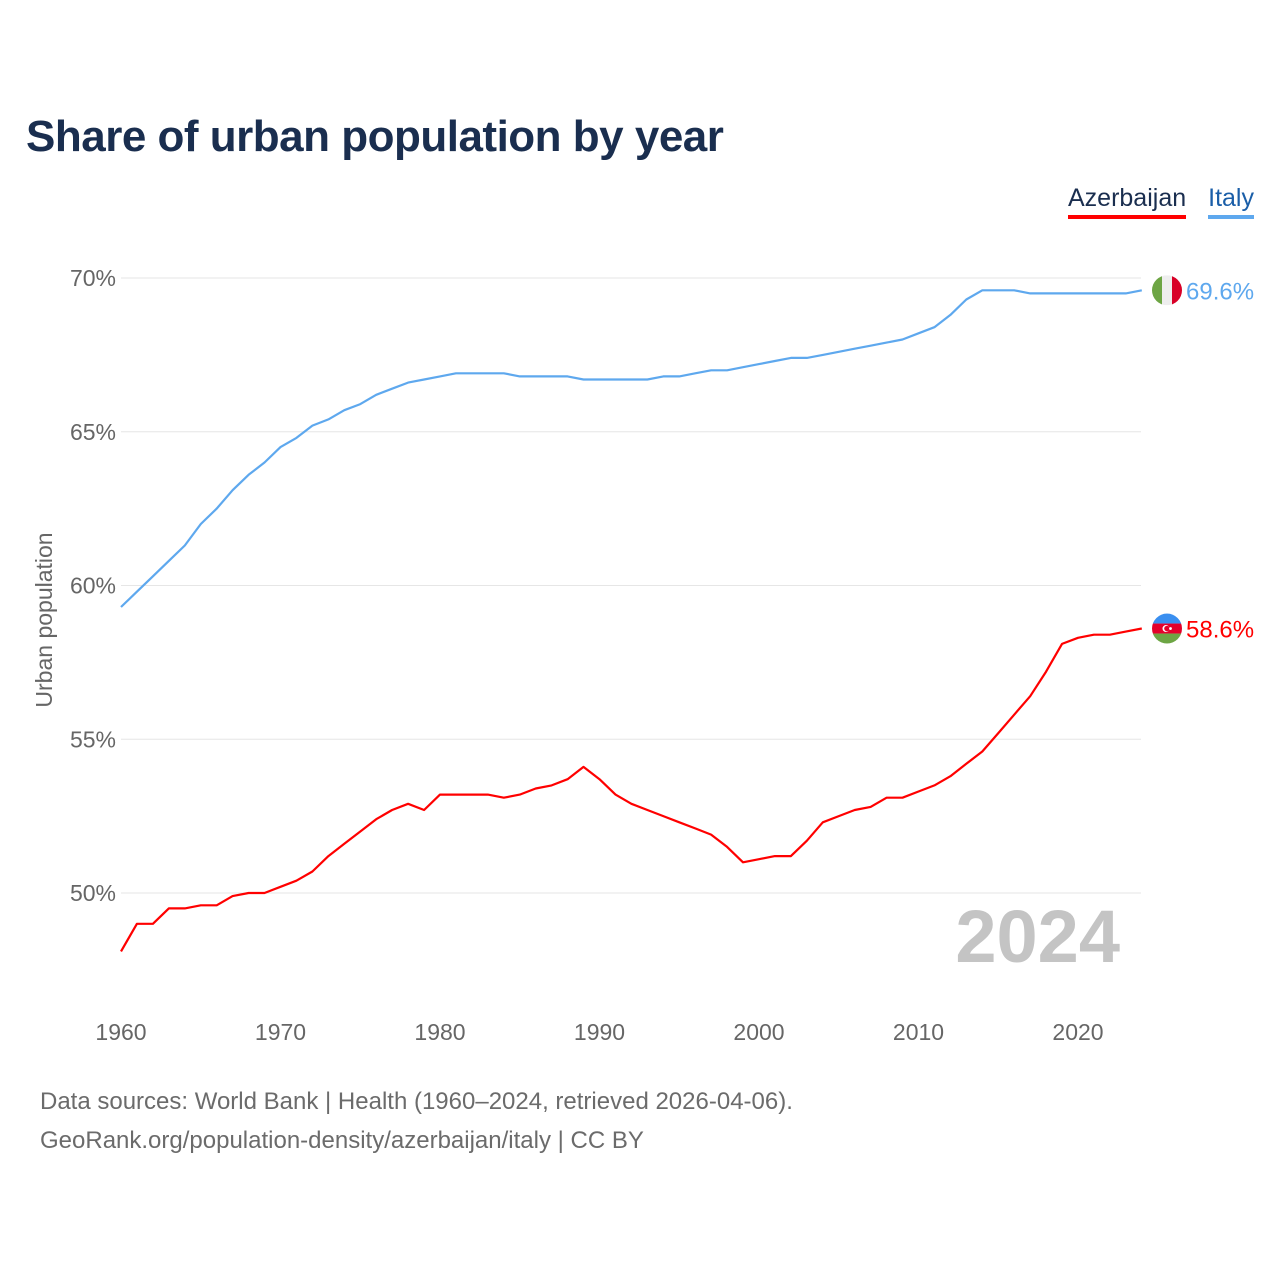 This screenshot has height=1280, width=1280. Describe the element at coordinates (1127, 201) in the screenshot. I see `legend-azerbaijan: Azerbaijan` at that location.